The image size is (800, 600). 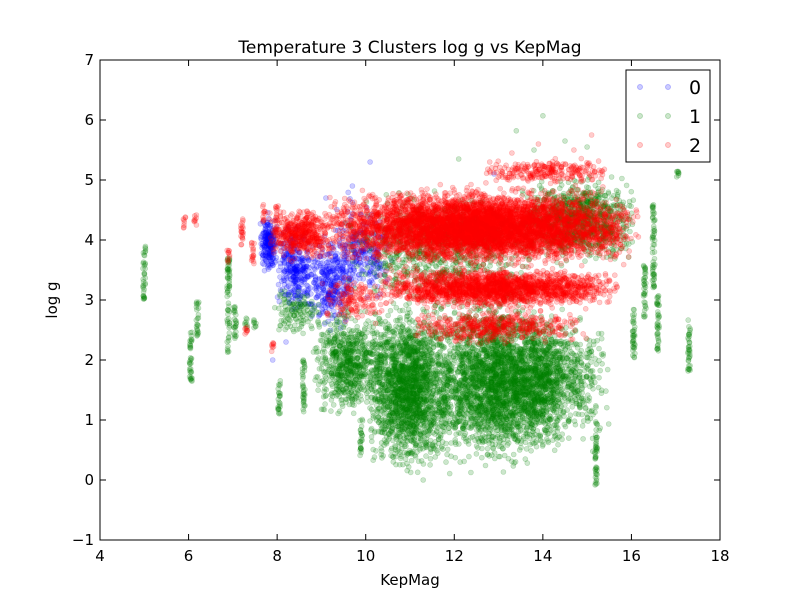 What do you see at coordinates (409, 48) in the screenshot?
I see `chart-title: Temperature 3 Clusters log g vs KepMag` at bounding box center [409, 48].